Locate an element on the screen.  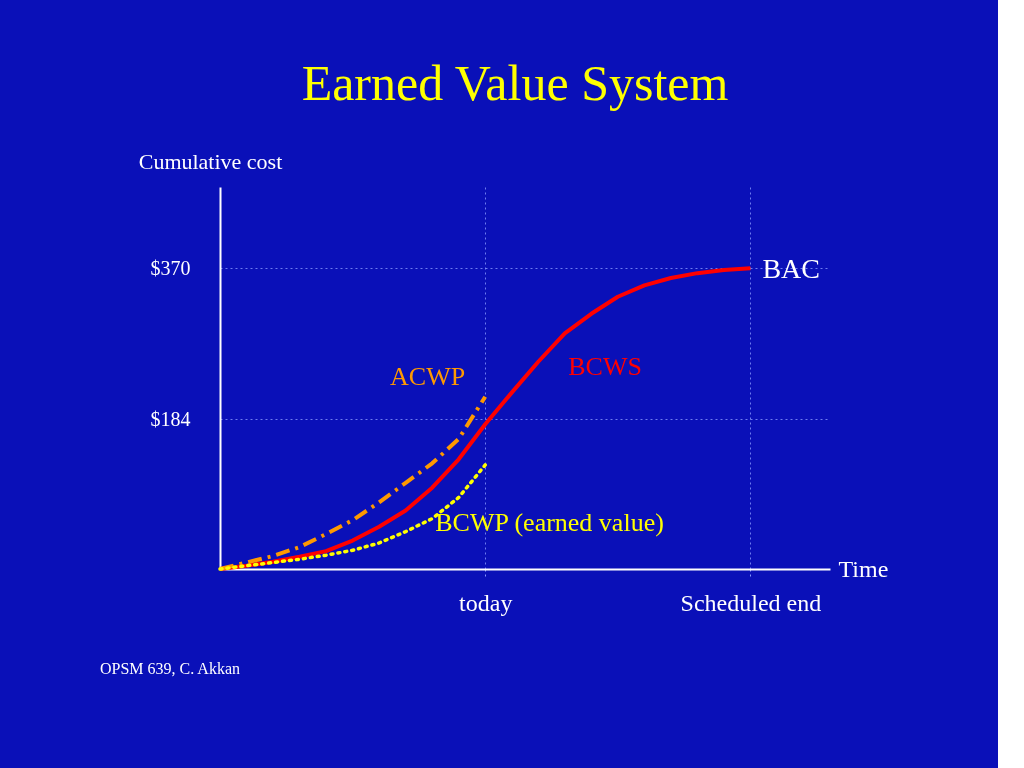
annotation: BAC is located at coordinates (791, 269).